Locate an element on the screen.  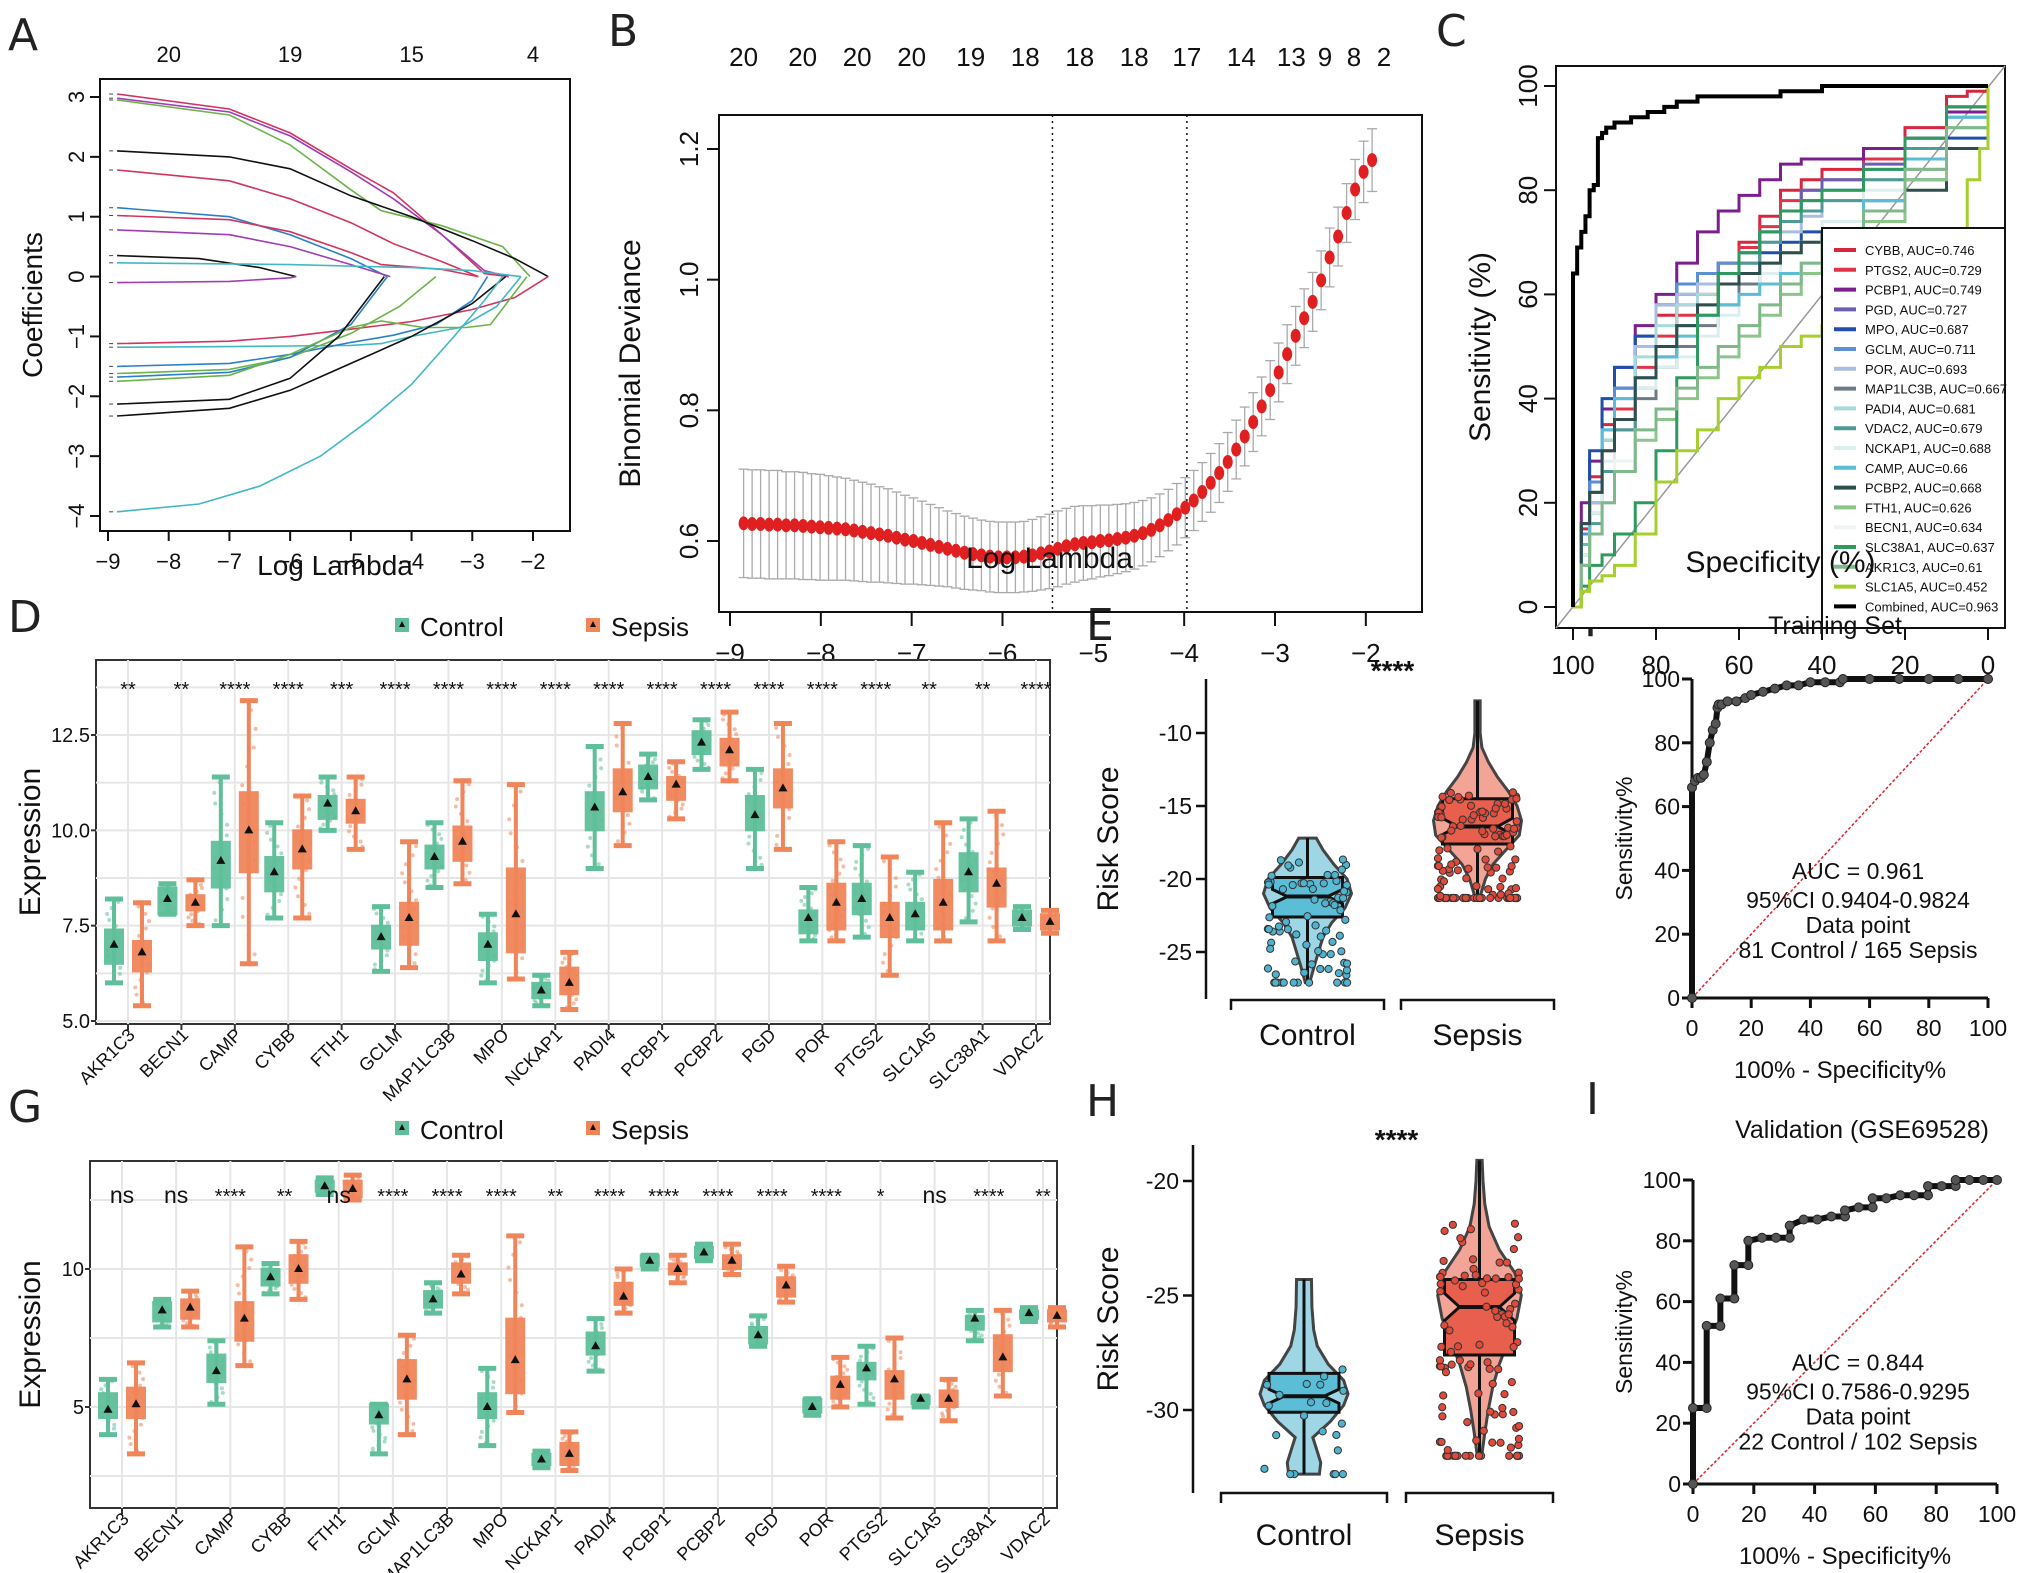
x-axis-title: Specificity (%) is located at coordinates (1780, 562).